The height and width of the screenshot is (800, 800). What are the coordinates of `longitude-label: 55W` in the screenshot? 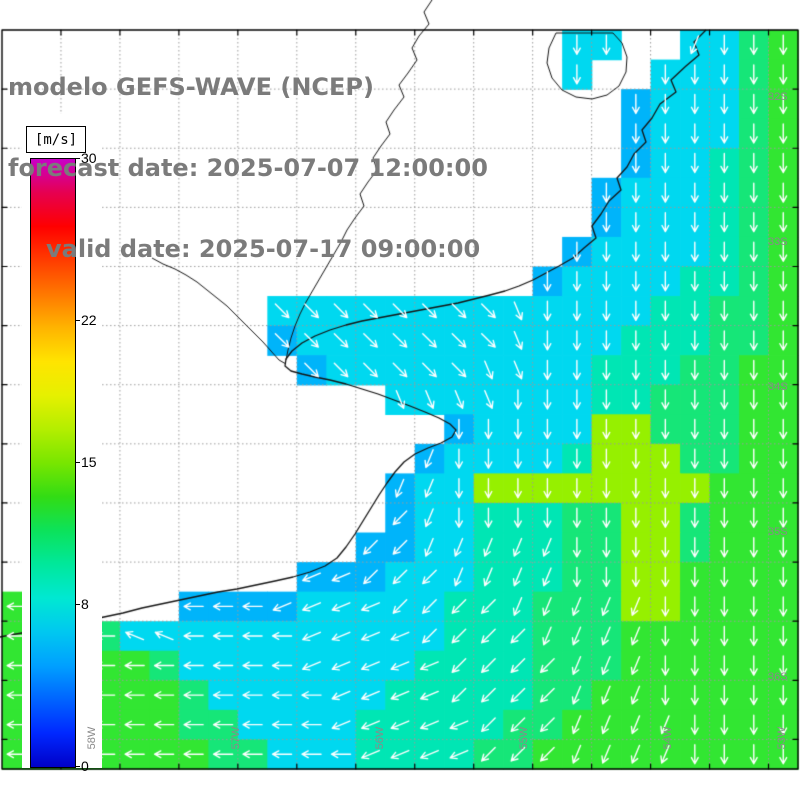 It's located at (524, 738).